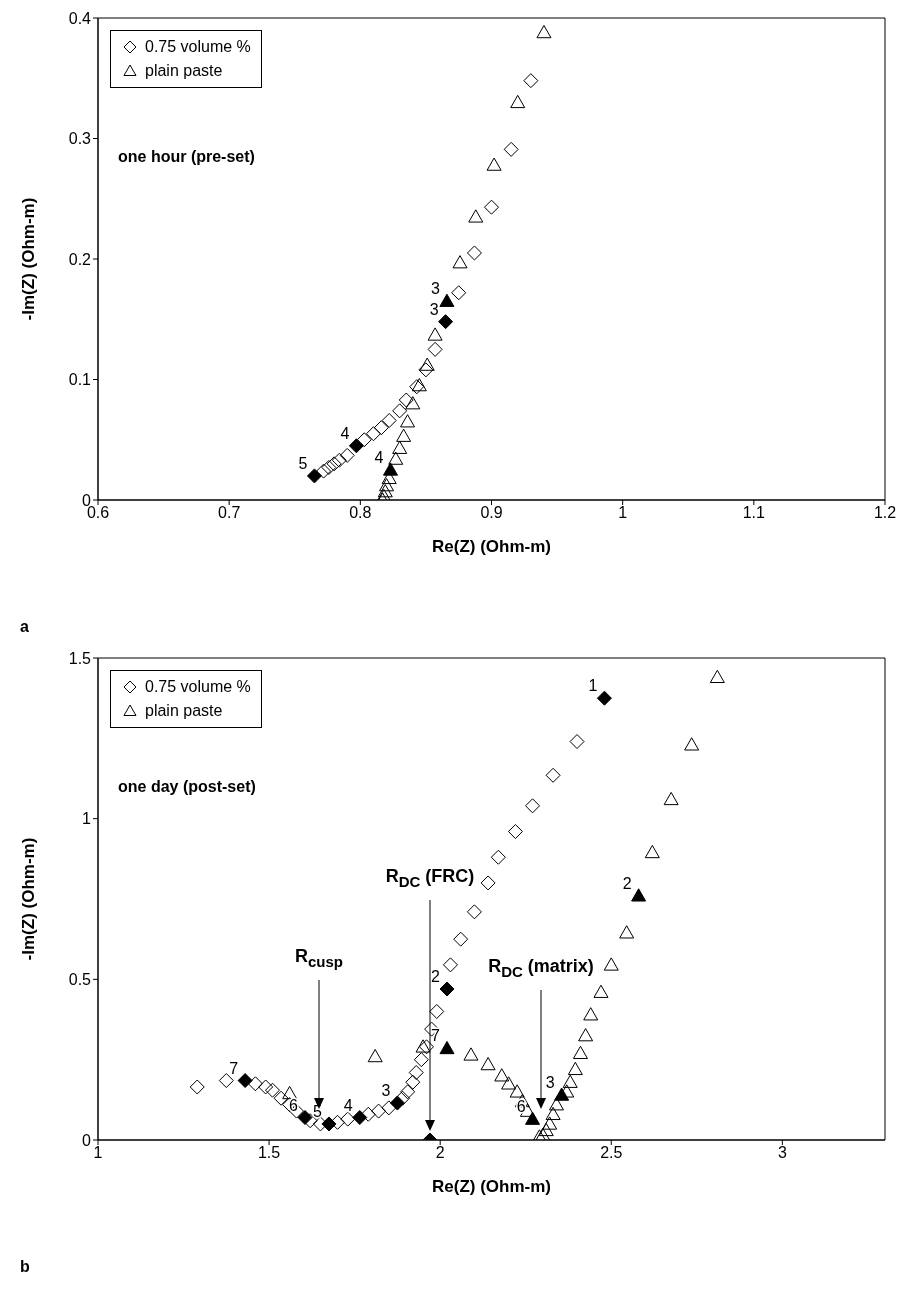 The image size is (913, 1298). I want to click on annotation: 7, so click(234, 1068).